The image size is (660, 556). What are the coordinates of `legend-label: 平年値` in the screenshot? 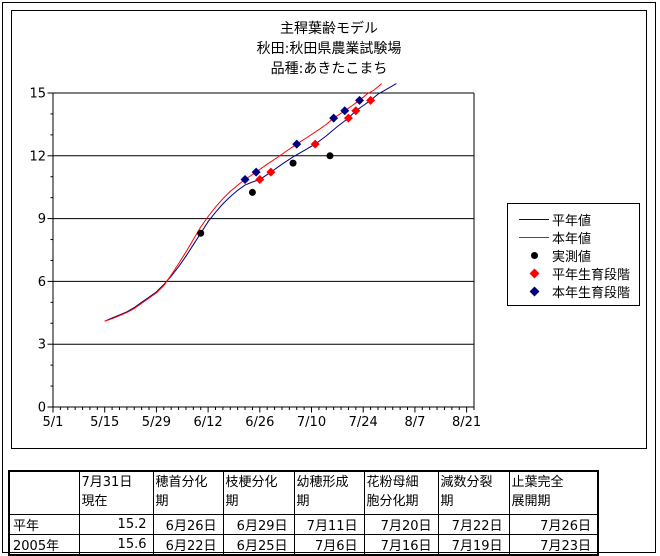 It's located at (572, 221).